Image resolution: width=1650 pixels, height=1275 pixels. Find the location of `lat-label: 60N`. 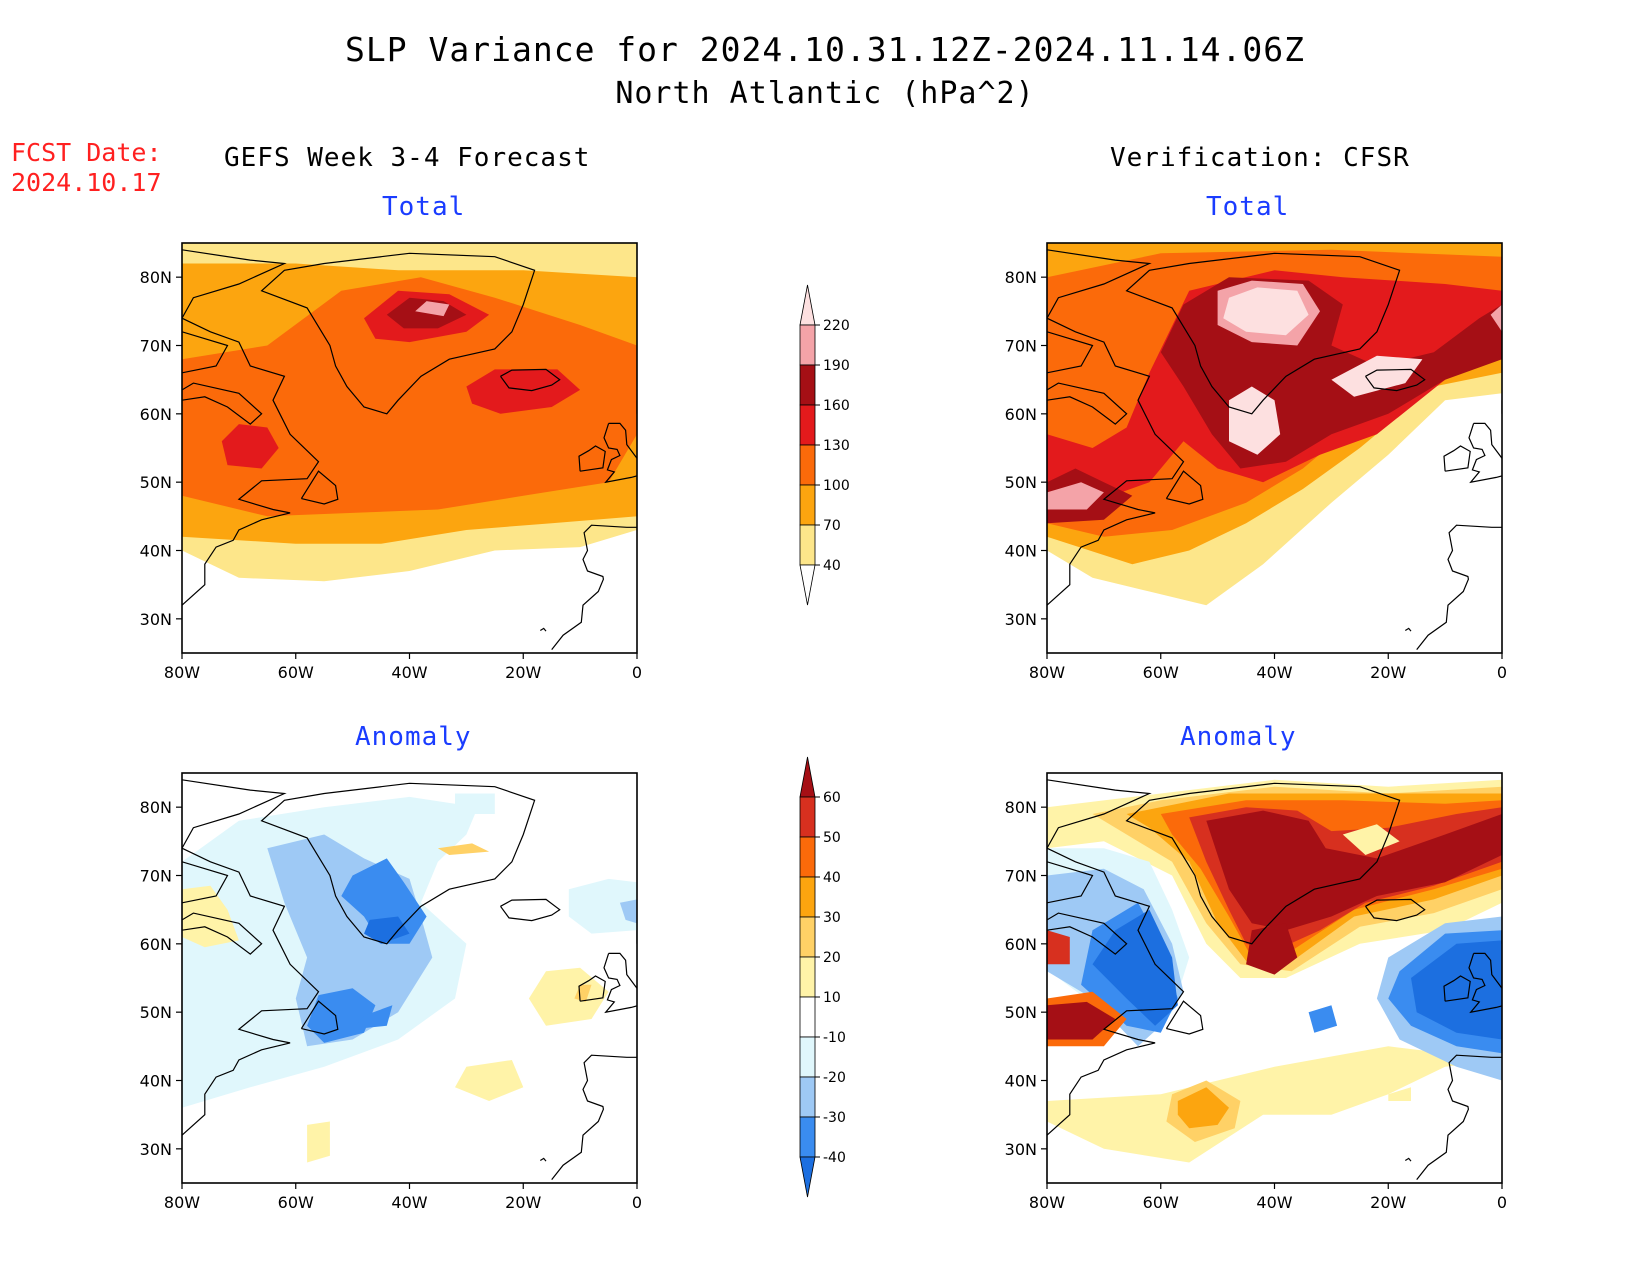

lat-label: 60N is located at coordinates (156, 414).